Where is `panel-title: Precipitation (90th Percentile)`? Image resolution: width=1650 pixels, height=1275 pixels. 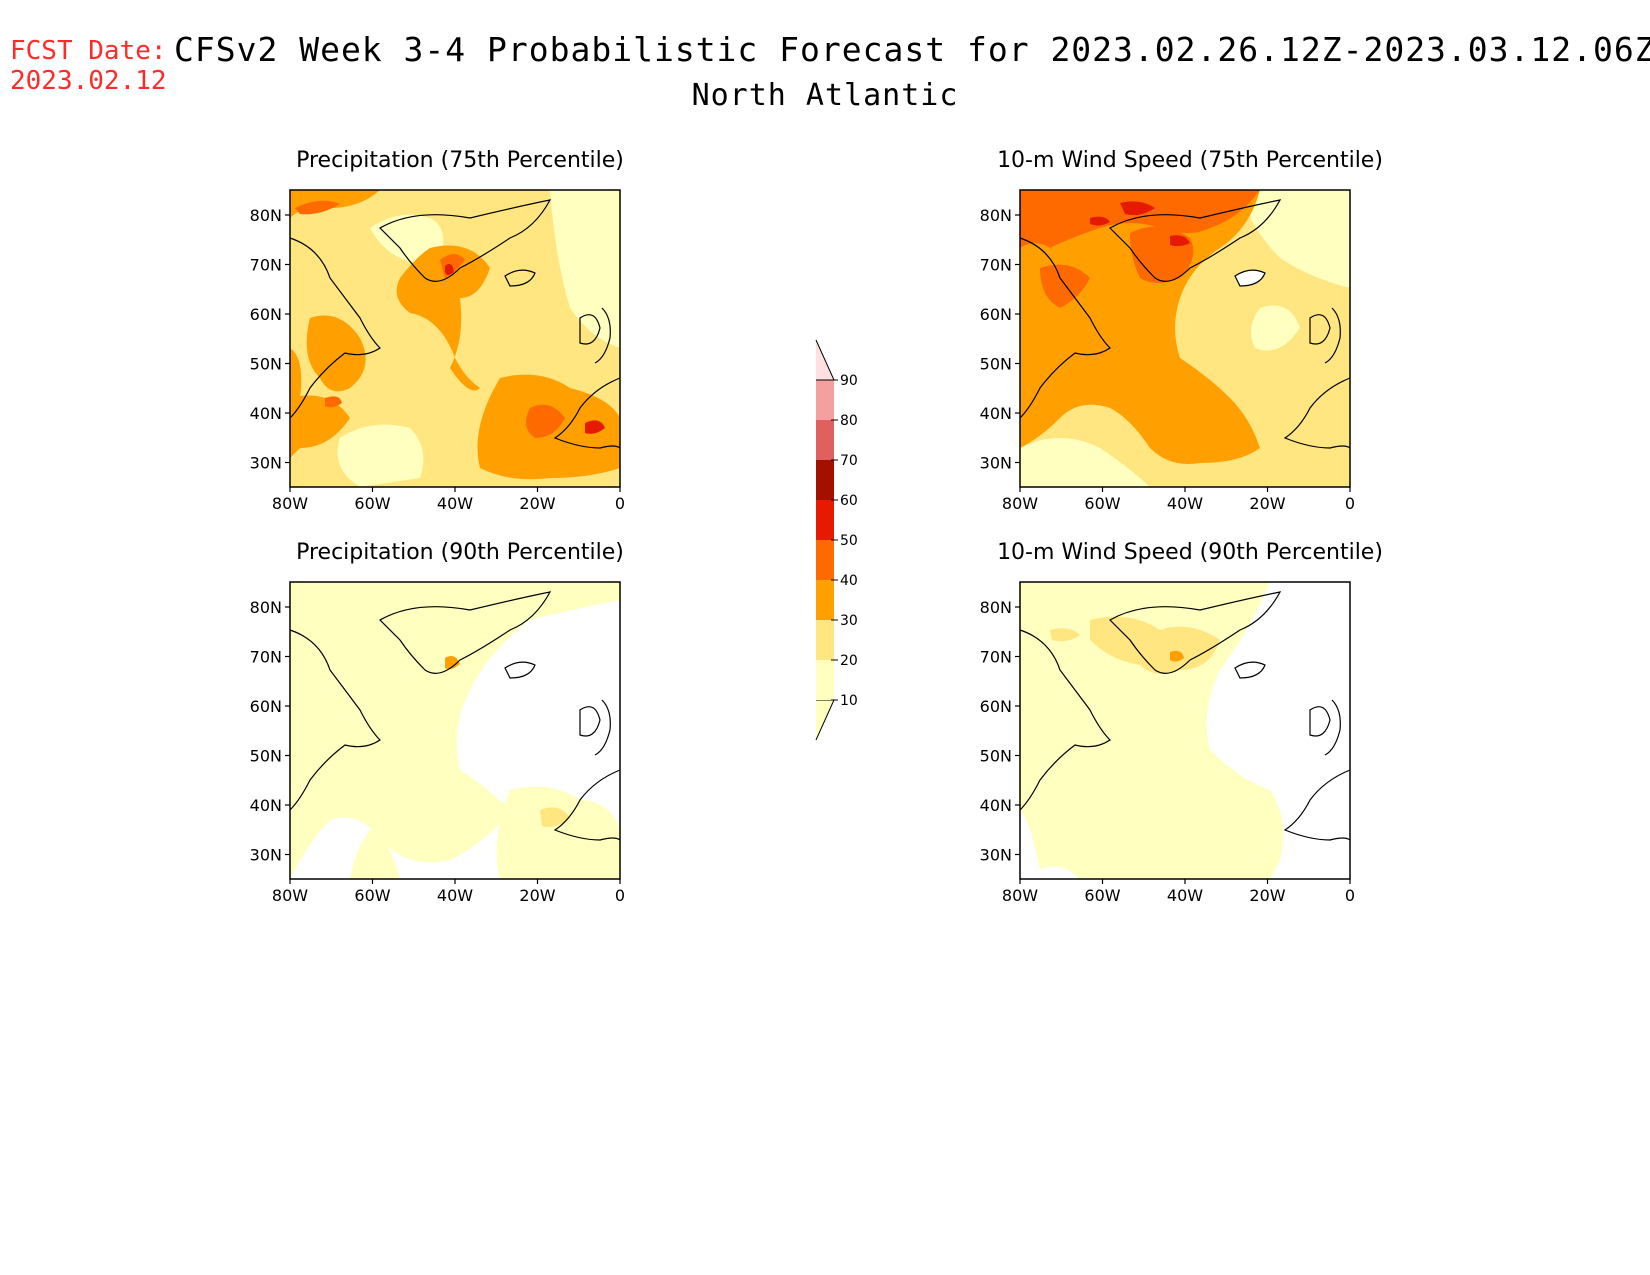
panel-title: Precipitation (90th Percentile) is located at coordinates (460, 552).